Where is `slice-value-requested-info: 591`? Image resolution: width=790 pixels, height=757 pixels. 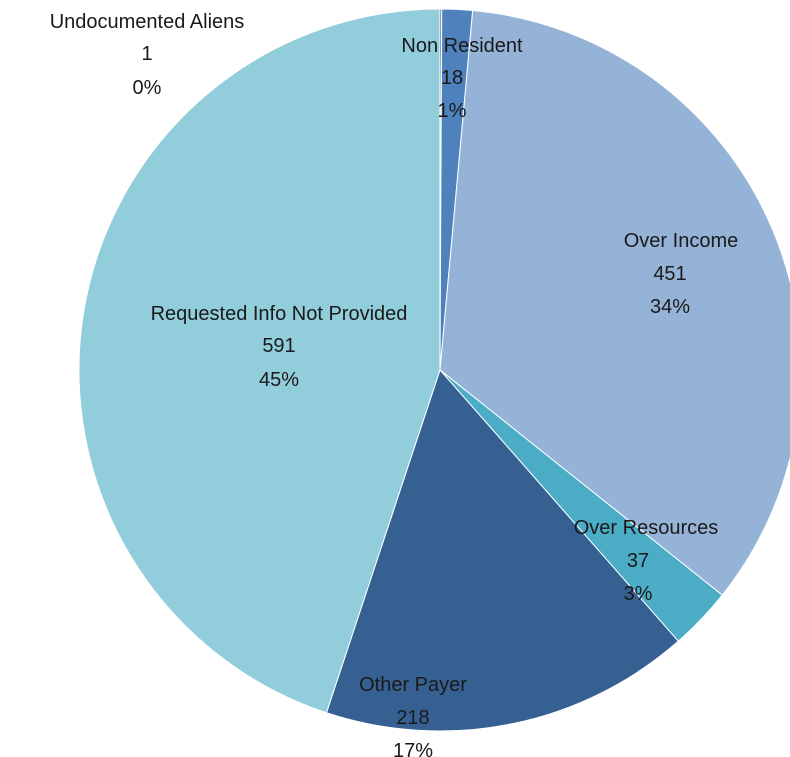 slice-value-requested-info: 591 is located at coordinates (278, 346).